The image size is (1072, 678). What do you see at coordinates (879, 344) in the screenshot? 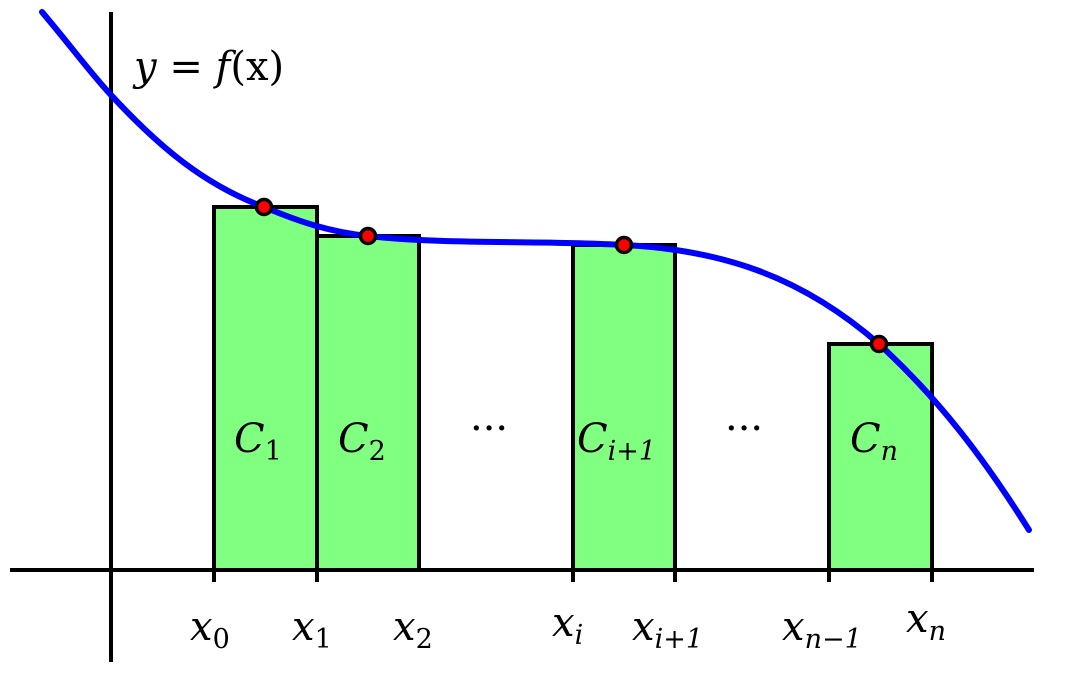
I see `sample-point-cn` at bounding box center [879, 344].